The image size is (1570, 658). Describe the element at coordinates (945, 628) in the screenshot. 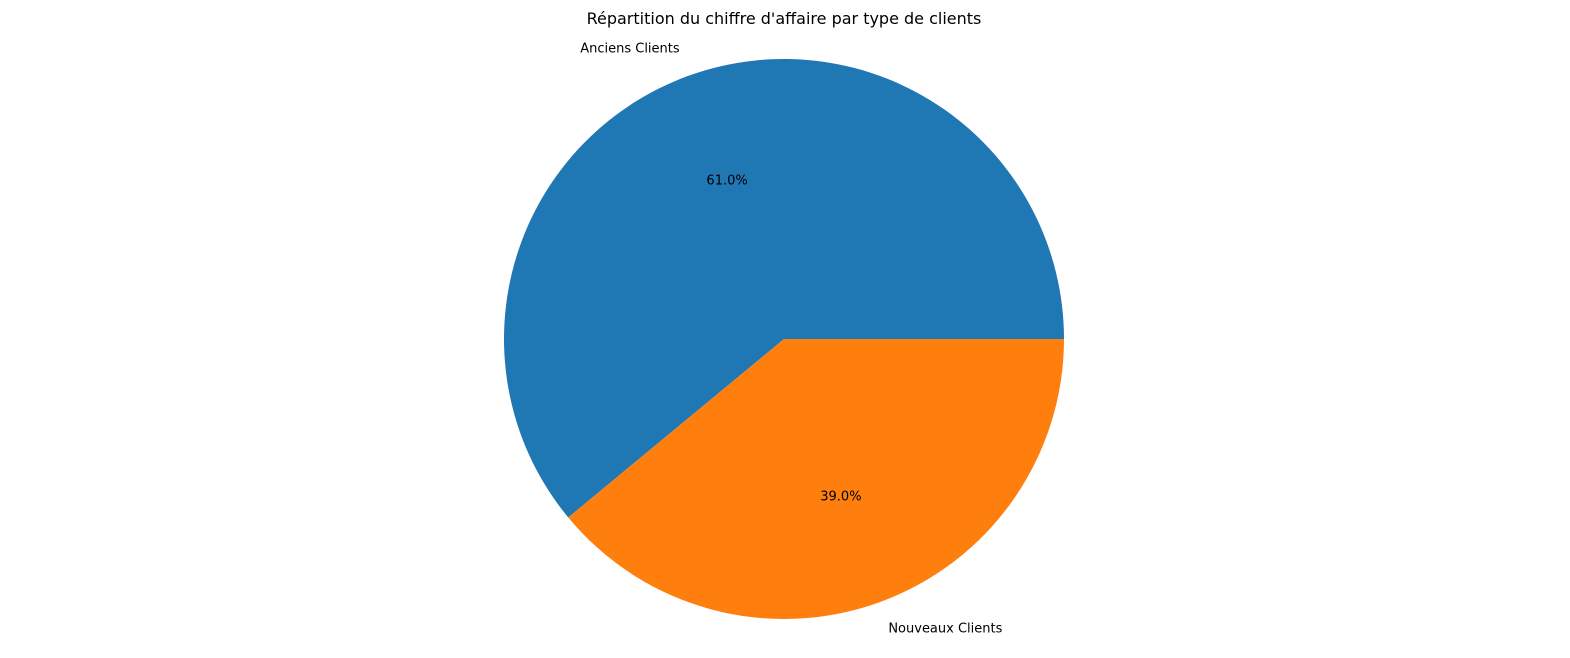

I see `slice-label: Nouveaux Clients` at that location.